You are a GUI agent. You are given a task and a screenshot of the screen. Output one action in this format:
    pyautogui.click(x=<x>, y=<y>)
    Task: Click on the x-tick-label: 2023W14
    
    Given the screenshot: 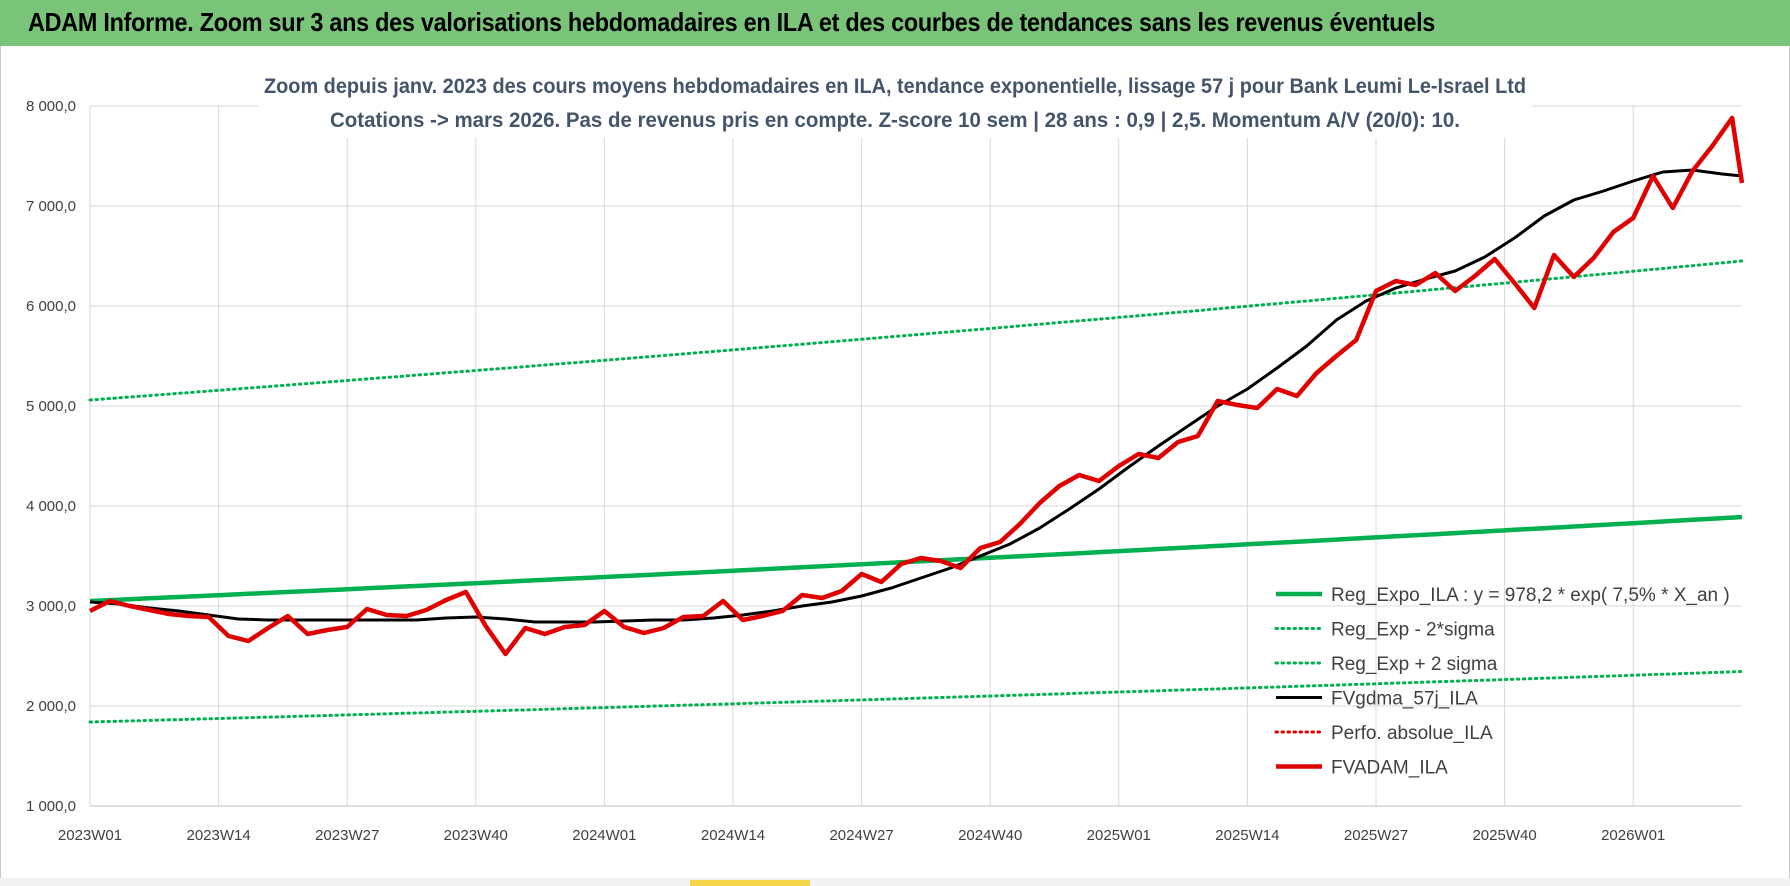 What is the action you would take?
    pyautogui.click(x=218, y=835)
    